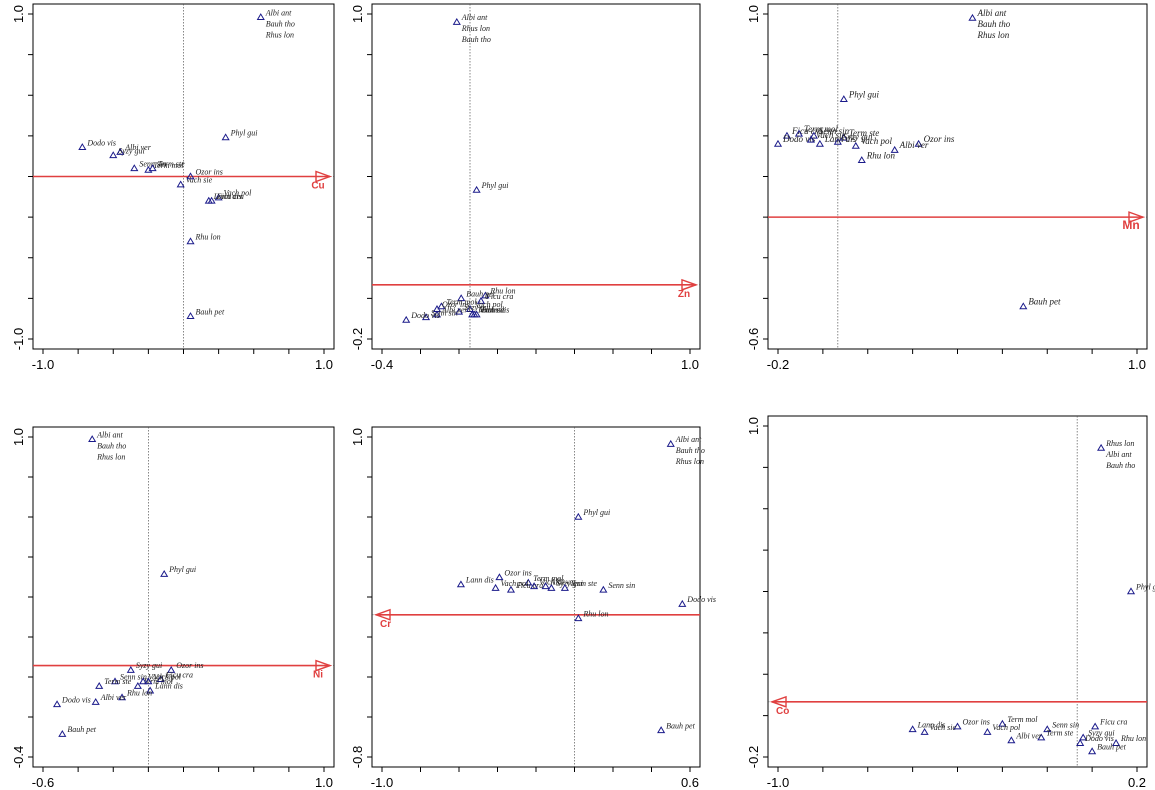  What do you see at coordinates (864, 133) in the screenshot?
I see `species-label: Term ste` at bounding box center [864, 133].